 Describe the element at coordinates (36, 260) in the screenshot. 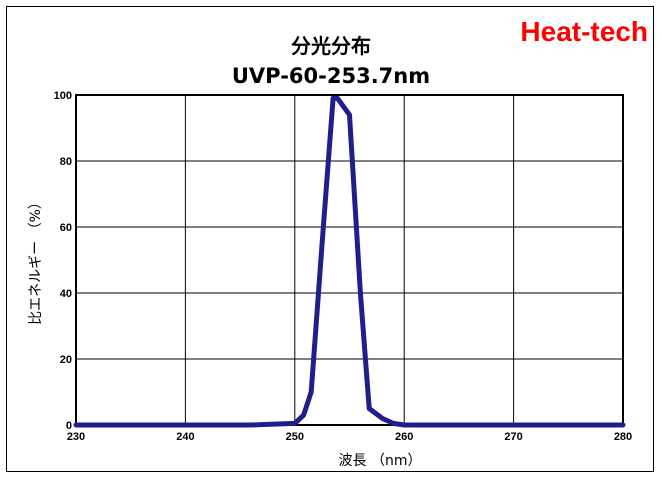

I see `y-axis-label: 比エネルギー （%）` at that location.